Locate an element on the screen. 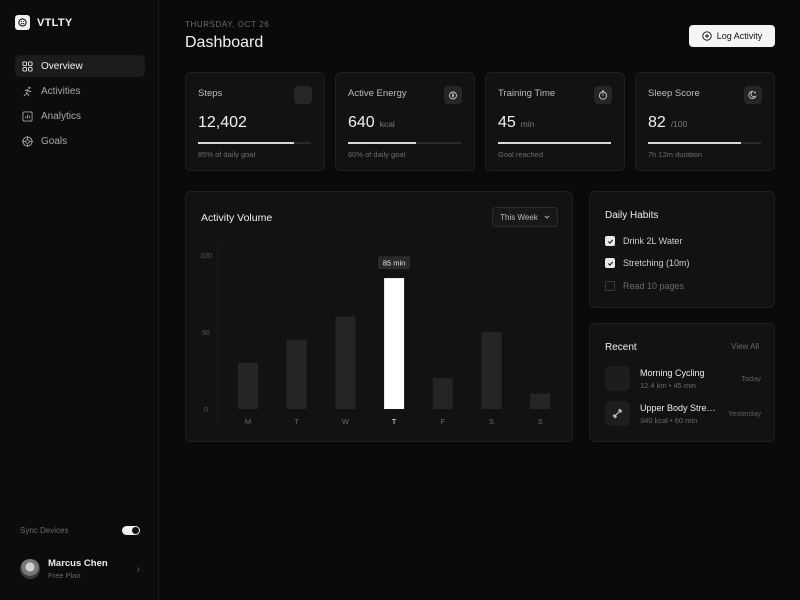 Image resolution: width=800 pixels, height=600 pixels. brand-name: VTLTY is located at coordinates (55, 22).